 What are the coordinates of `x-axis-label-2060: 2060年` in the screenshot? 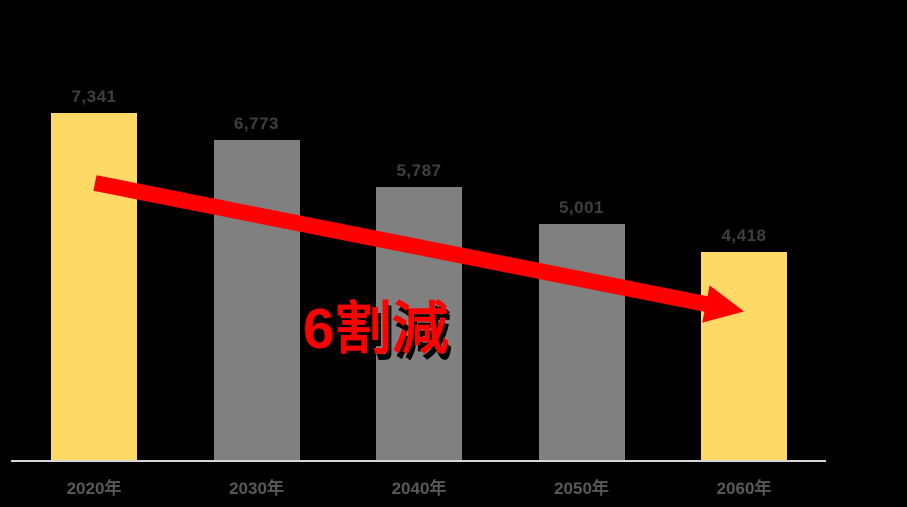 It's located at (744, 488).